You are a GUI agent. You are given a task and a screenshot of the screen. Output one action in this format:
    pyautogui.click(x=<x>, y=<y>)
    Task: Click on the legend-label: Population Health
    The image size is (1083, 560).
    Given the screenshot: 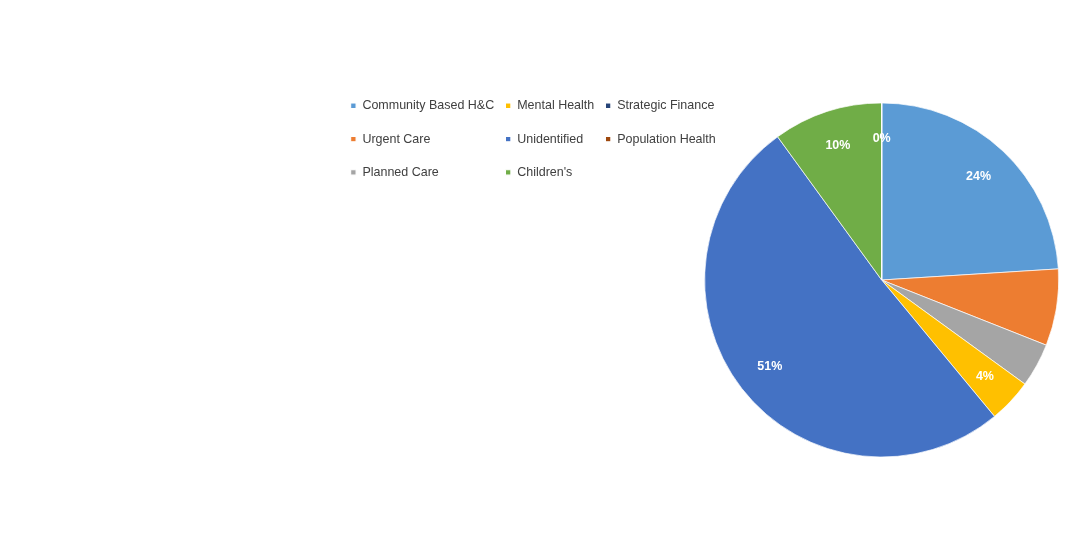 What is the action you would take?
    pyautogui.click(x=666, y=138)
    